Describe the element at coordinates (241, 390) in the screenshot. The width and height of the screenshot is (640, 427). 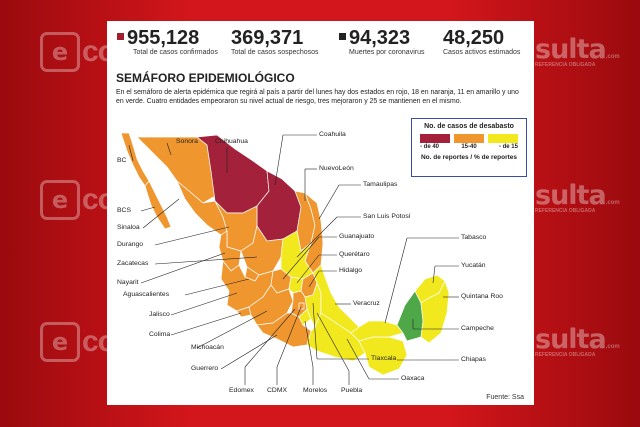
I see `label-edomex: Edomex` at that location.